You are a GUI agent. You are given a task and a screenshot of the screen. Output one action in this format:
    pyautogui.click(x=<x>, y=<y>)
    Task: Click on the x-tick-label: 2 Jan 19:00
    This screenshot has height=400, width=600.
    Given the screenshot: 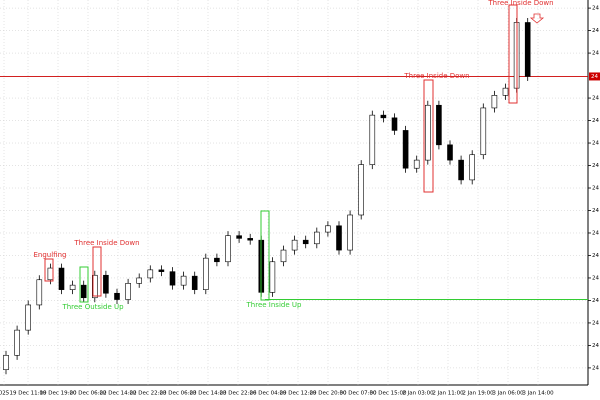 What is the action you would take?
    pyautogui.click(x=478, y=394)
    